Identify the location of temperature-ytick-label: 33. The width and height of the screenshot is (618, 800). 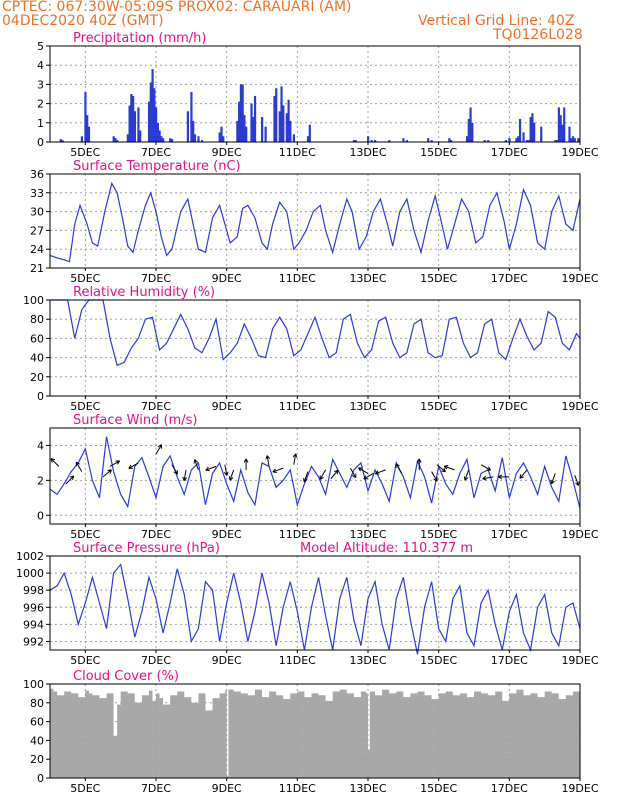
(37, 193).